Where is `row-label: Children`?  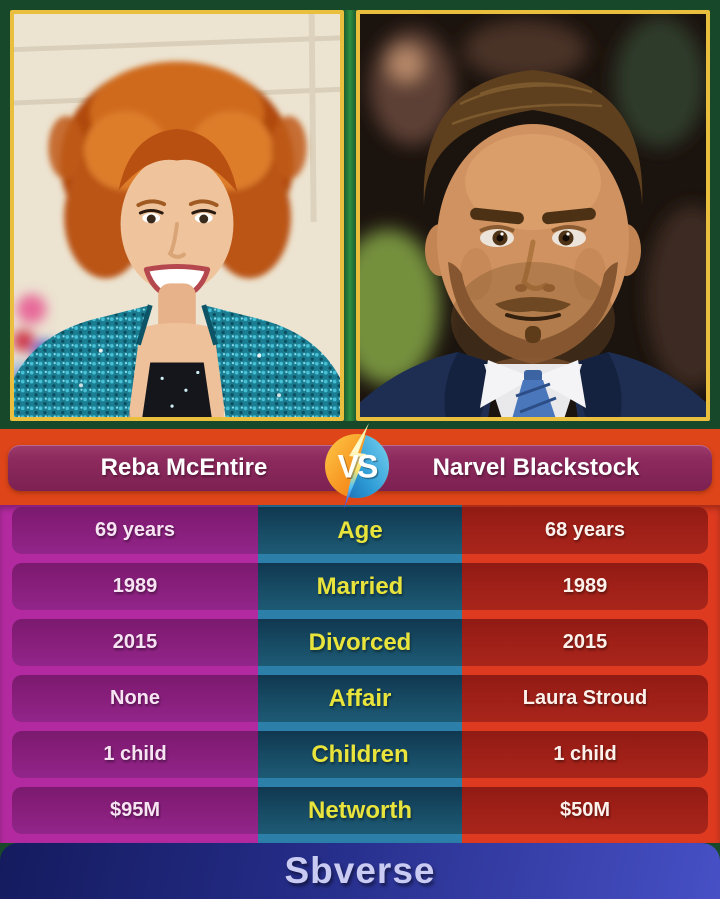 row-label: Children is located at coordinates (360, 754).